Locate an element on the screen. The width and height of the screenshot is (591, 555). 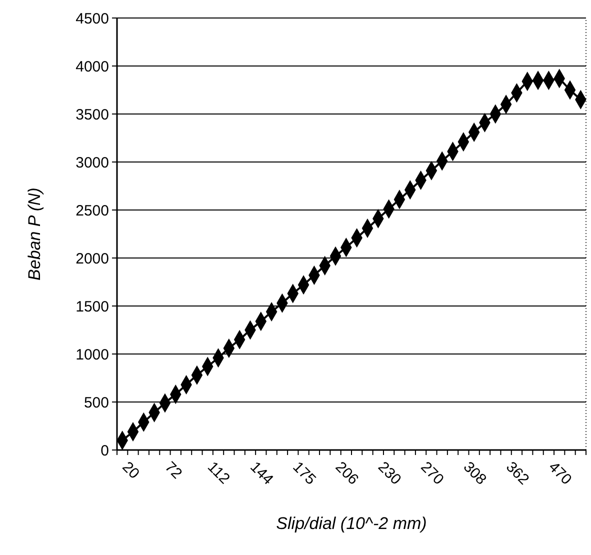
y-tick-label: 4000 is located at coordinates (92, 67).